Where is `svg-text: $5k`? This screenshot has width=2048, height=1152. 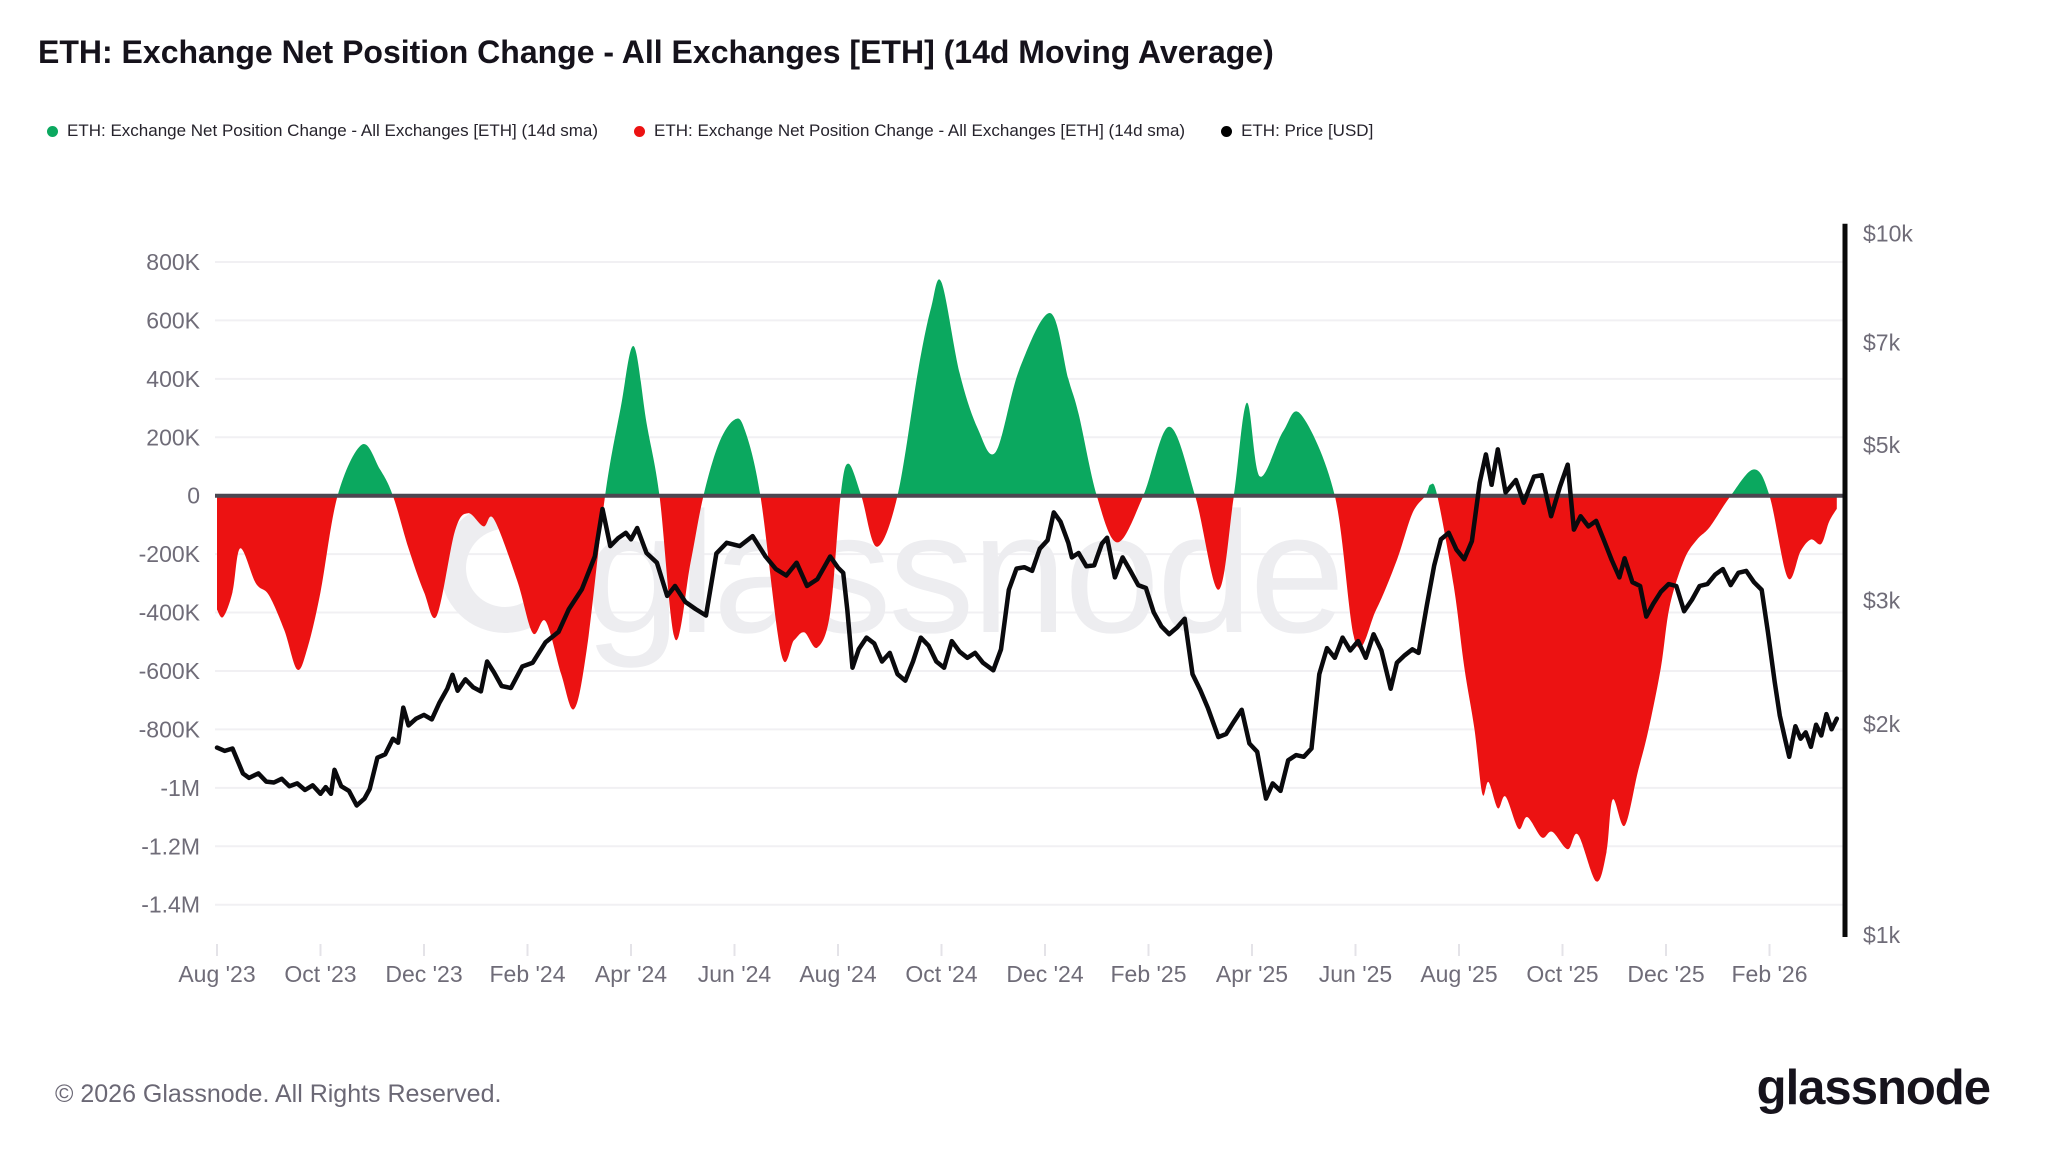
svg-text: $5k is located at coordinates (1882, 445).